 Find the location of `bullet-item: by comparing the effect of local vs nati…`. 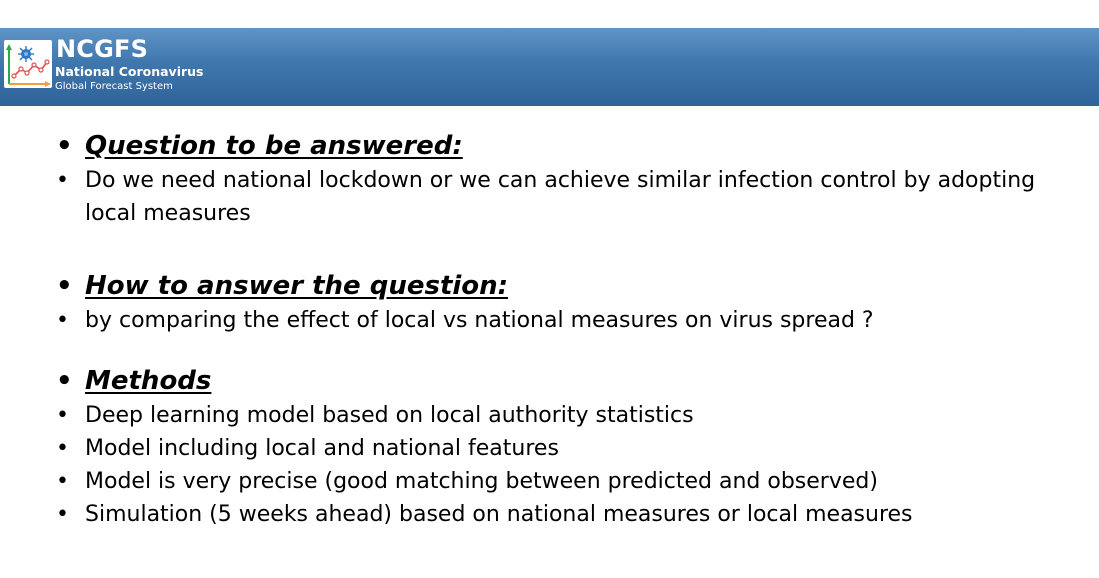

bullet-item: by comparing the effect of local vs nati… is located at coordinates (556, 320).